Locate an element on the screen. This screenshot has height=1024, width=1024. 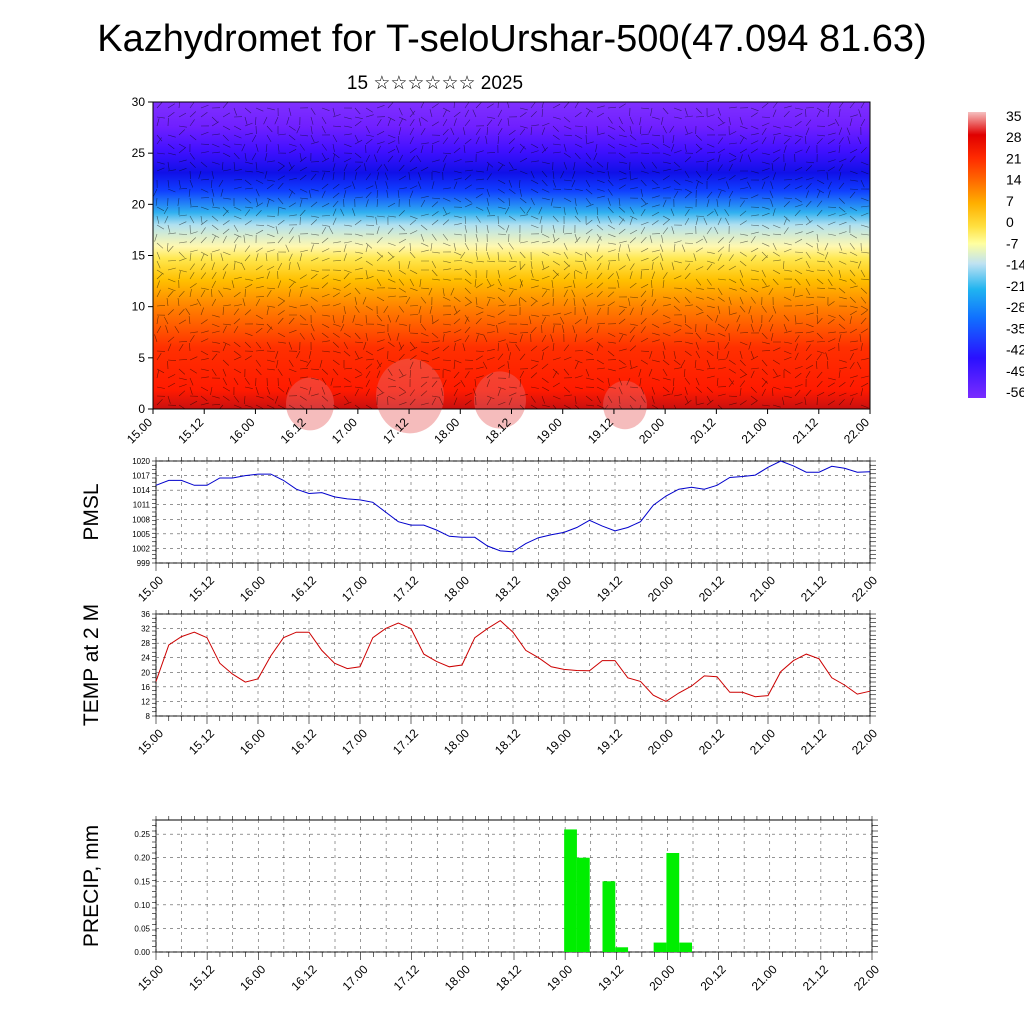
temp-panel-xtick-label: 15.00 is located at coordinates (150, 741).